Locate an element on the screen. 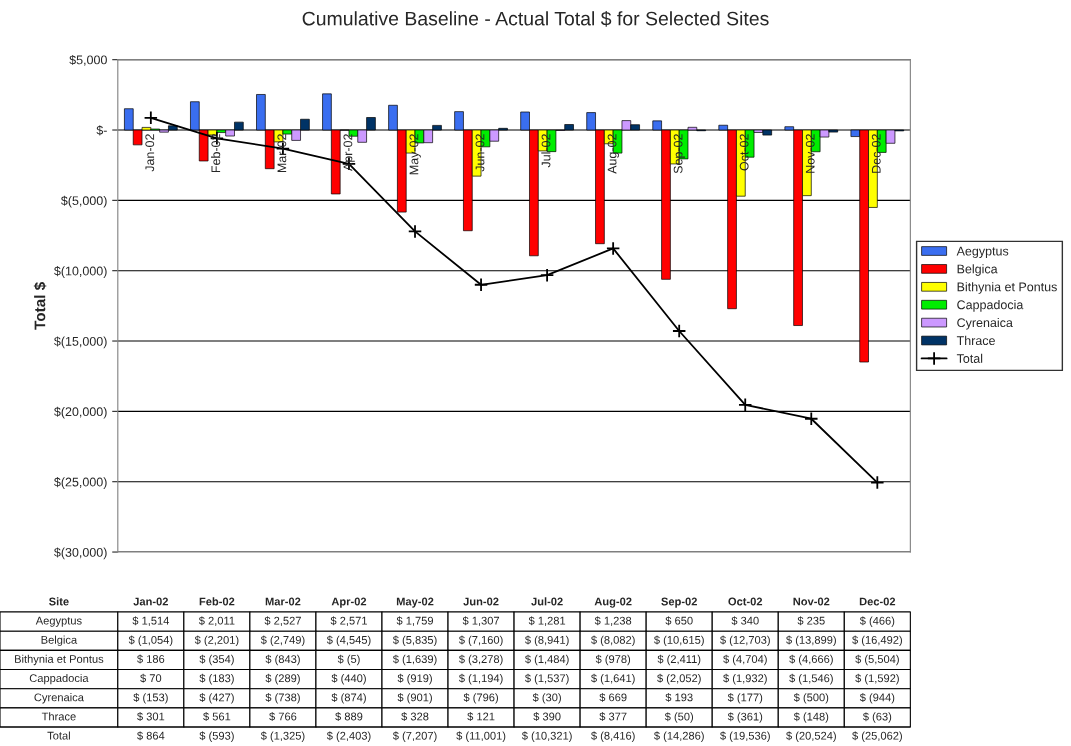 This screenshot has width=1071, height=746. y-tick-label: $- is located at coordinates (101, 130).